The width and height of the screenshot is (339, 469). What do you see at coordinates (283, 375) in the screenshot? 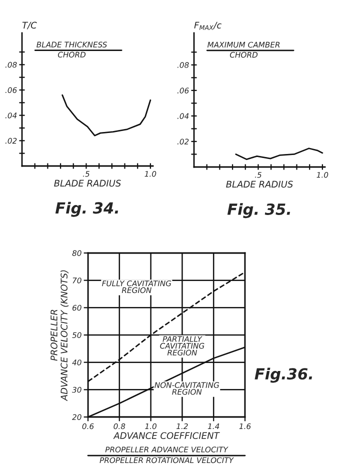
I see `text: Fig.36.` at bounding box center [283, 375].